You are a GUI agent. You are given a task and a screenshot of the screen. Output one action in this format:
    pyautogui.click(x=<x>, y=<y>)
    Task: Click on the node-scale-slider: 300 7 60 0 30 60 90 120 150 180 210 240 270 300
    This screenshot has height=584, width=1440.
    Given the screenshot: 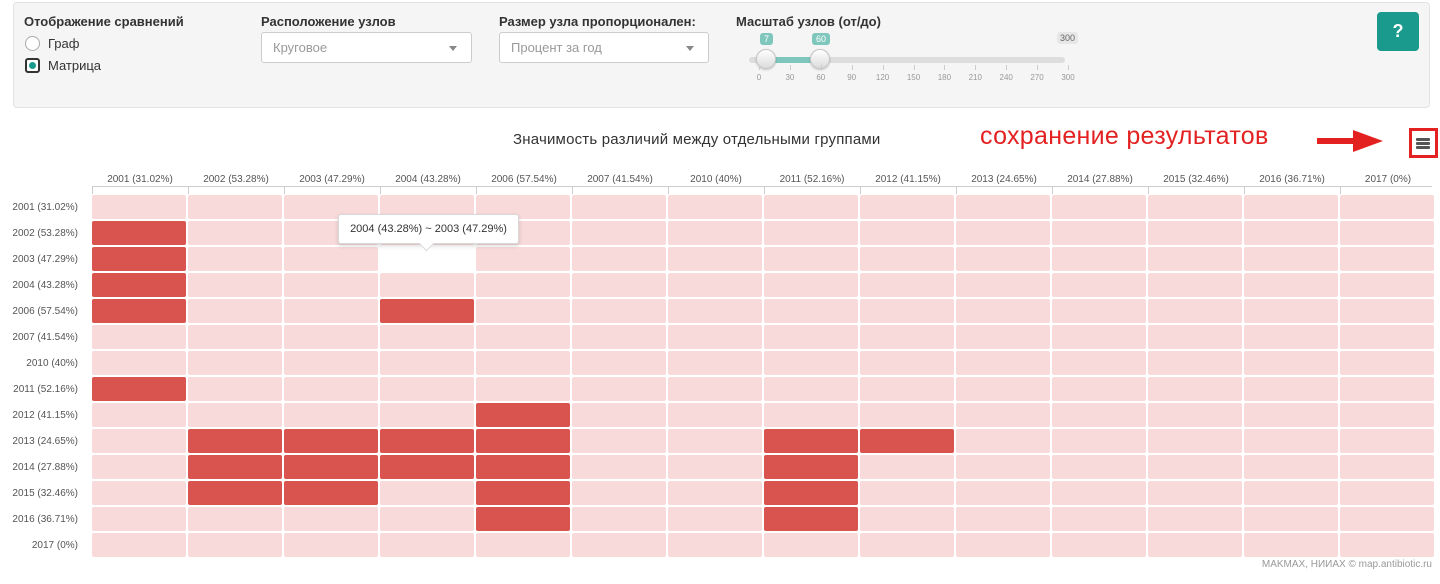 What is the action you would take?
    pyautogui.click(x=908, y=61)
    